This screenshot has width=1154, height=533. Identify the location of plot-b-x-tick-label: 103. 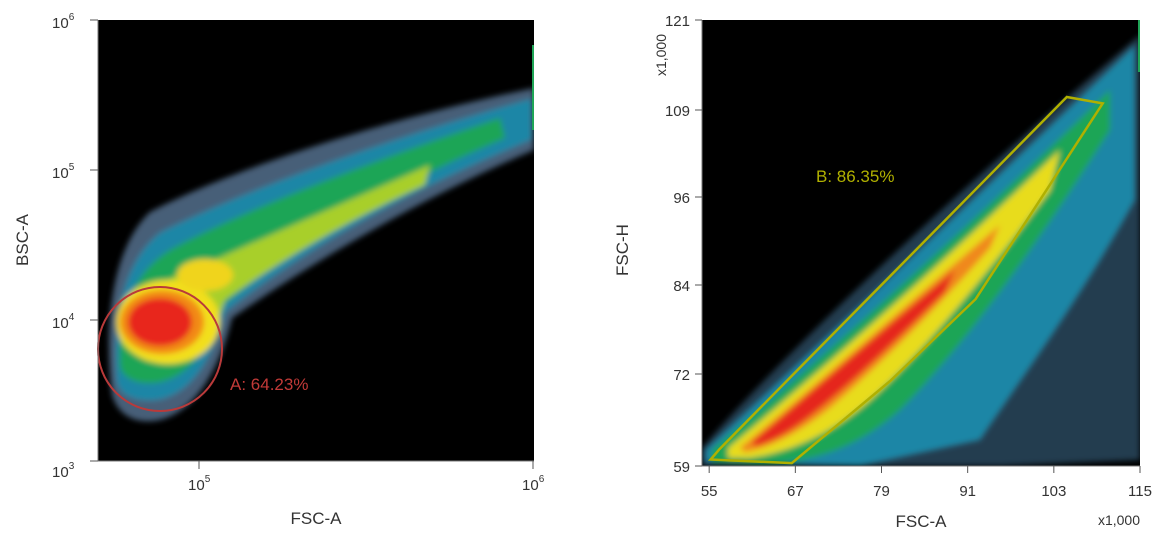
(1053, 491).